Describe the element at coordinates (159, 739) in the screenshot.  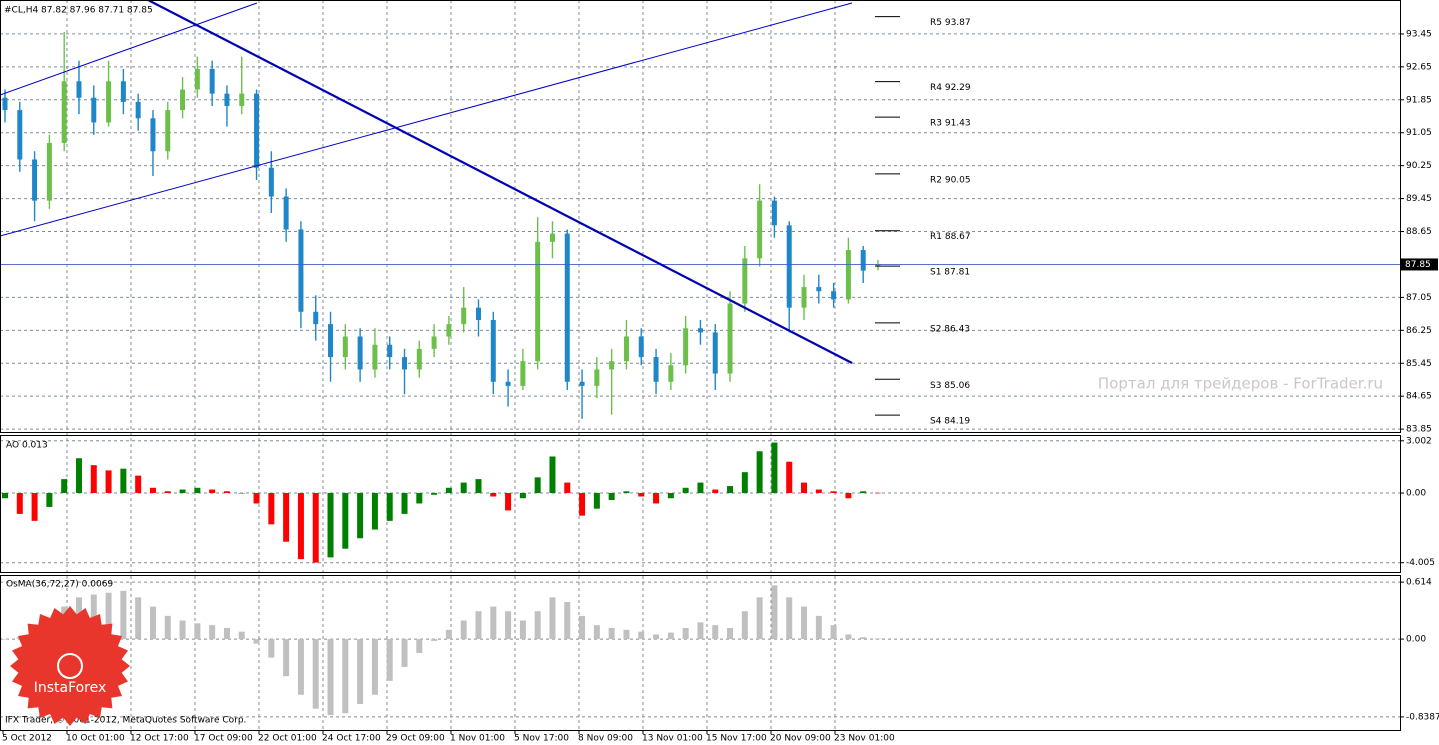
I see `x-tick-label: 12 Oct 17:00` at that location.